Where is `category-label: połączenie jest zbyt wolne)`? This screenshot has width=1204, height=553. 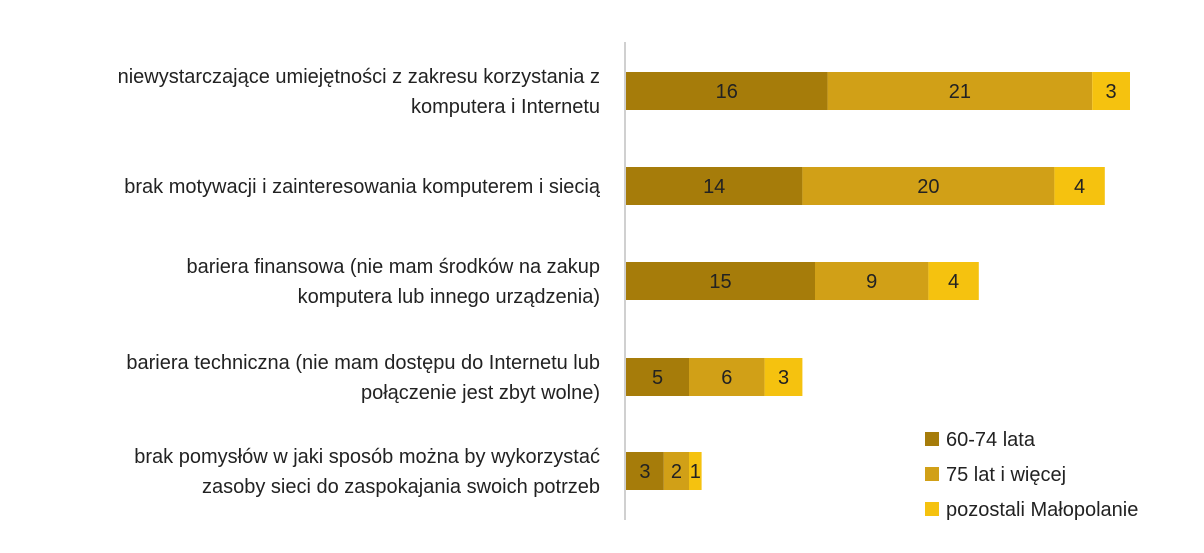 category-label: połączenie jest zbyt wolne) is located at coordinates (480, 393).